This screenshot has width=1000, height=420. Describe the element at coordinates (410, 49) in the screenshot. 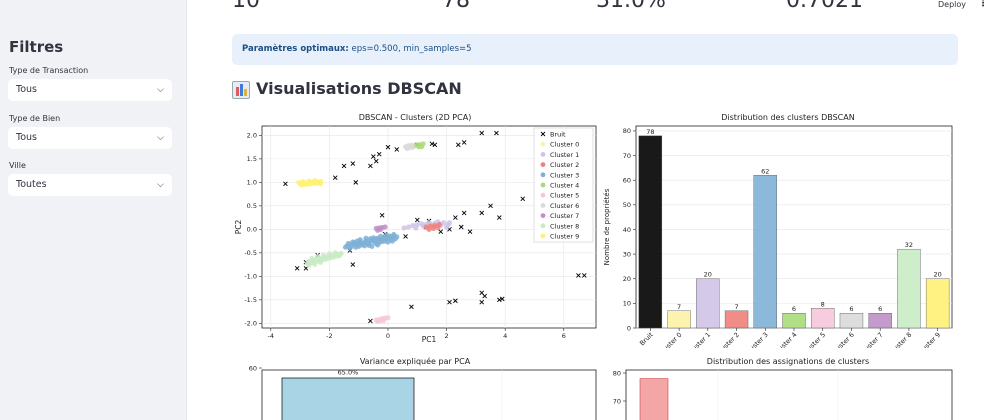

I see `params-value: eps=0.500, min_samples=5` at that location.